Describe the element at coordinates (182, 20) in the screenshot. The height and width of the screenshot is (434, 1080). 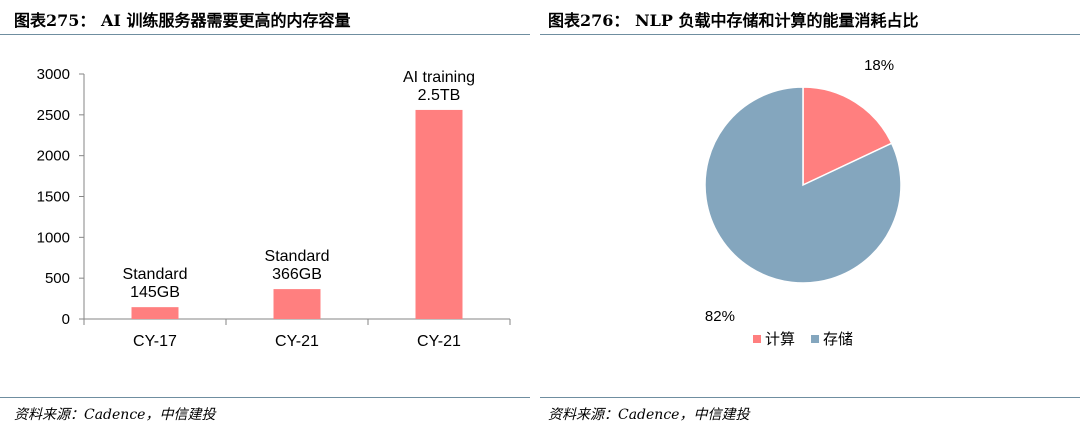
I see `figure-title: 图表275： AI 训练服务器需要更高的内存容量` at that location.